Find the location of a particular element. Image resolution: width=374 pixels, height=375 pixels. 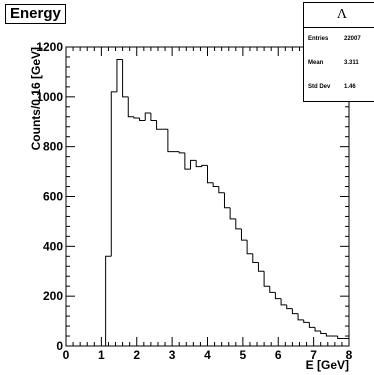

y-tick-label: 1200 is located at coordinates (49, 47).